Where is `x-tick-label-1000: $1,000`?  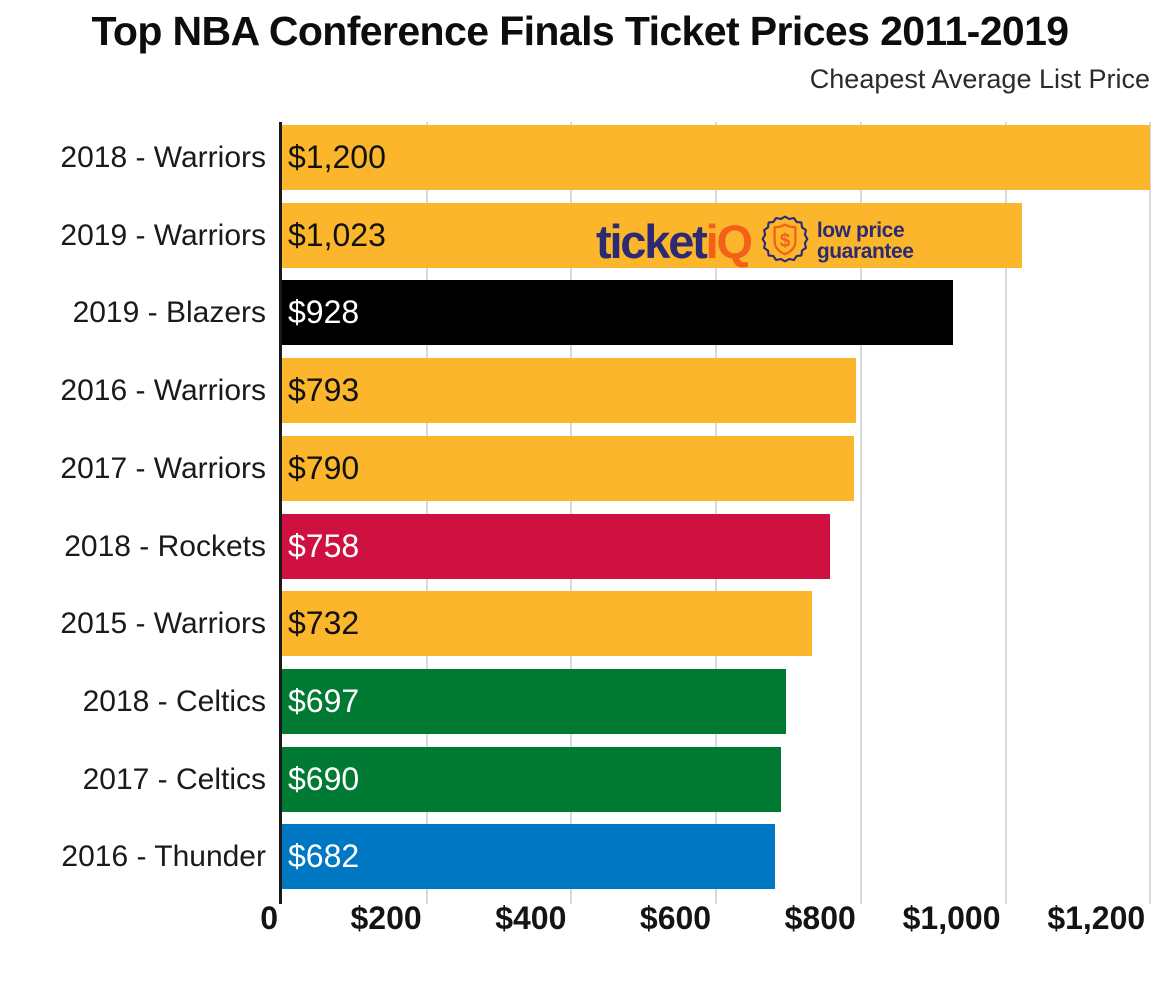 x-tick-label-1000: $1,000 is located at coordinates (951, 918).